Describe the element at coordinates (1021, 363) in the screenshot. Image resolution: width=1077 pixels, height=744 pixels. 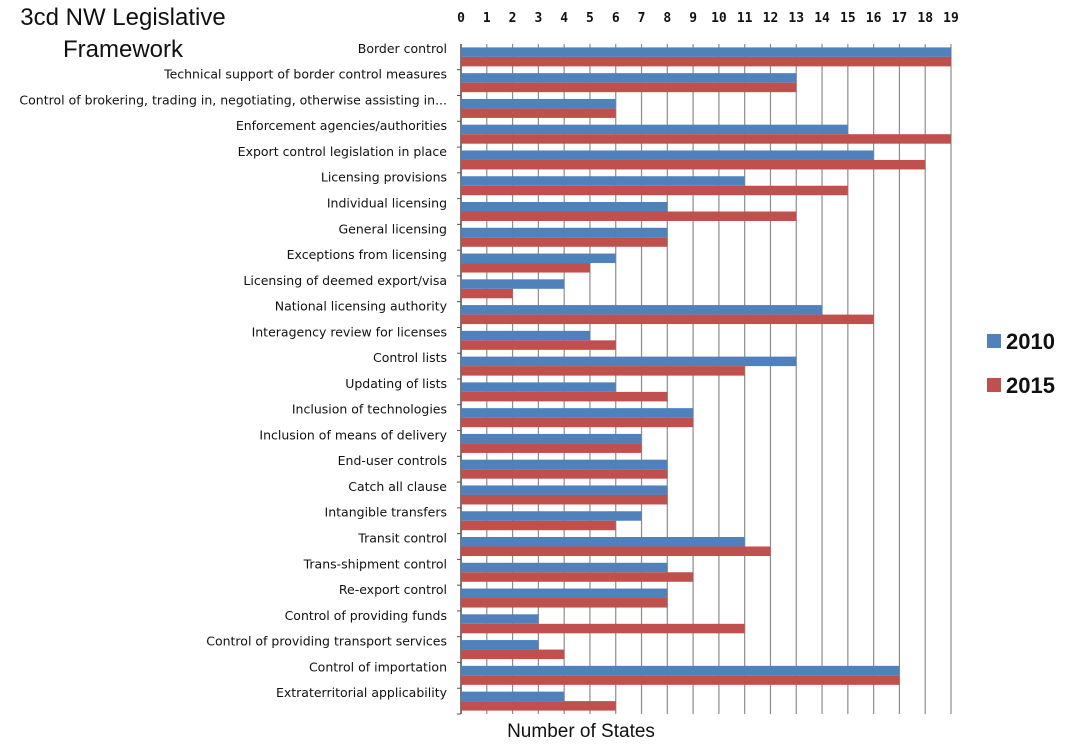
I see `legend: 2010 2015` at that location.